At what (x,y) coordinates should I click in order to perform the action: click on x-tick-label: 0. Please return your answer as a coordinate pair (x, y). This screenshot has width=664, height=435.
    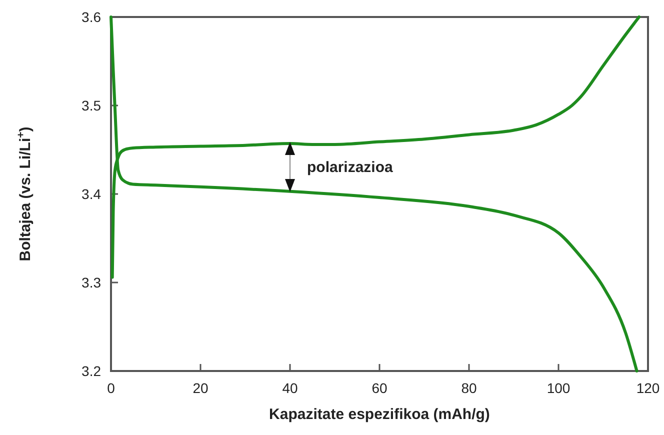
    Looking at the image, I should click on (111, 388).